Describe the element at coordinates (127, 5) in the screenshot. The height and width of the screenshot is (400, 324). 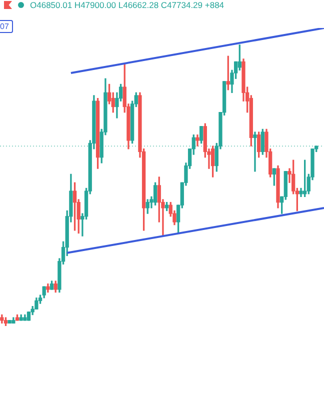
I see `text: O46850.01 H47900.00 L46662.28 C47734.29 +884` at that location.